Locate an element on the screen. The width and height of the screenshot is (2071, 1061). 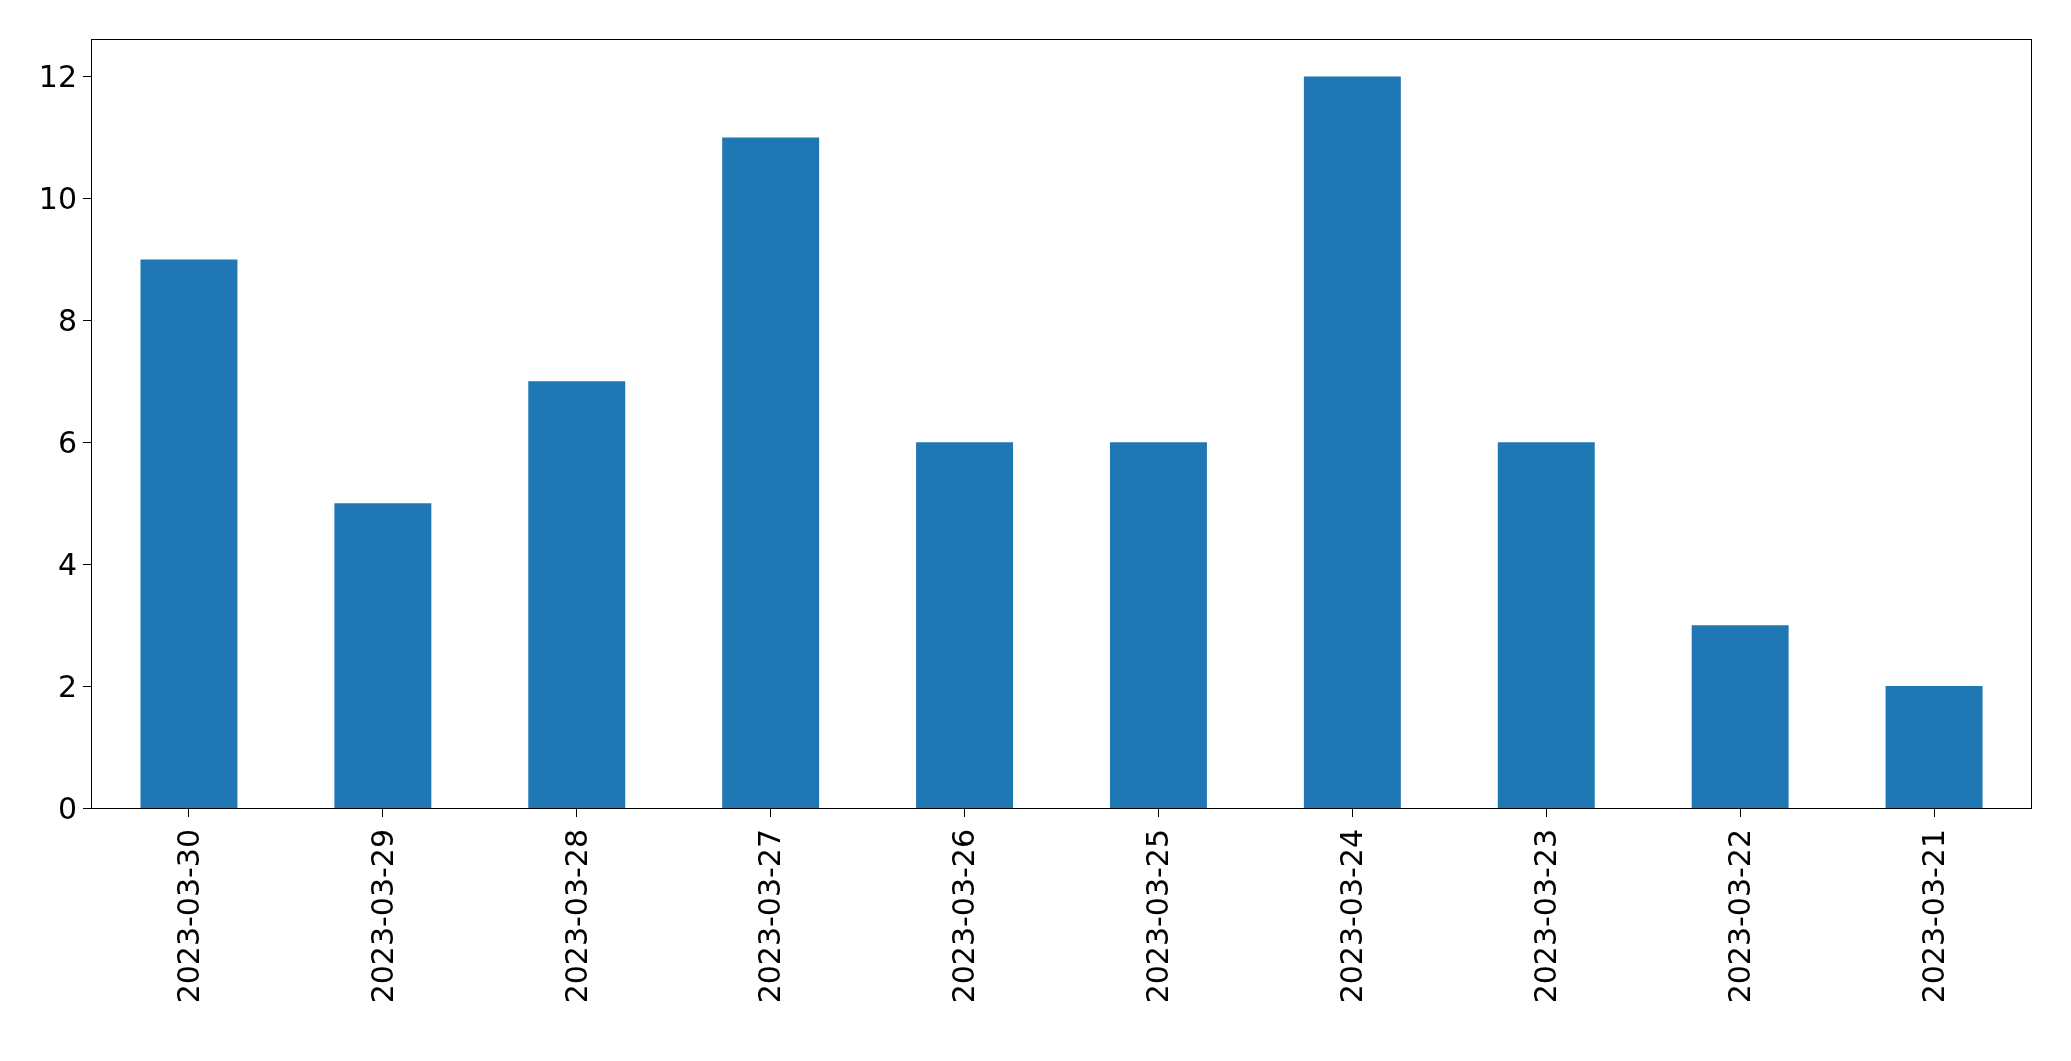
y-tick-label: 10 is located at coordinates (57, 198).